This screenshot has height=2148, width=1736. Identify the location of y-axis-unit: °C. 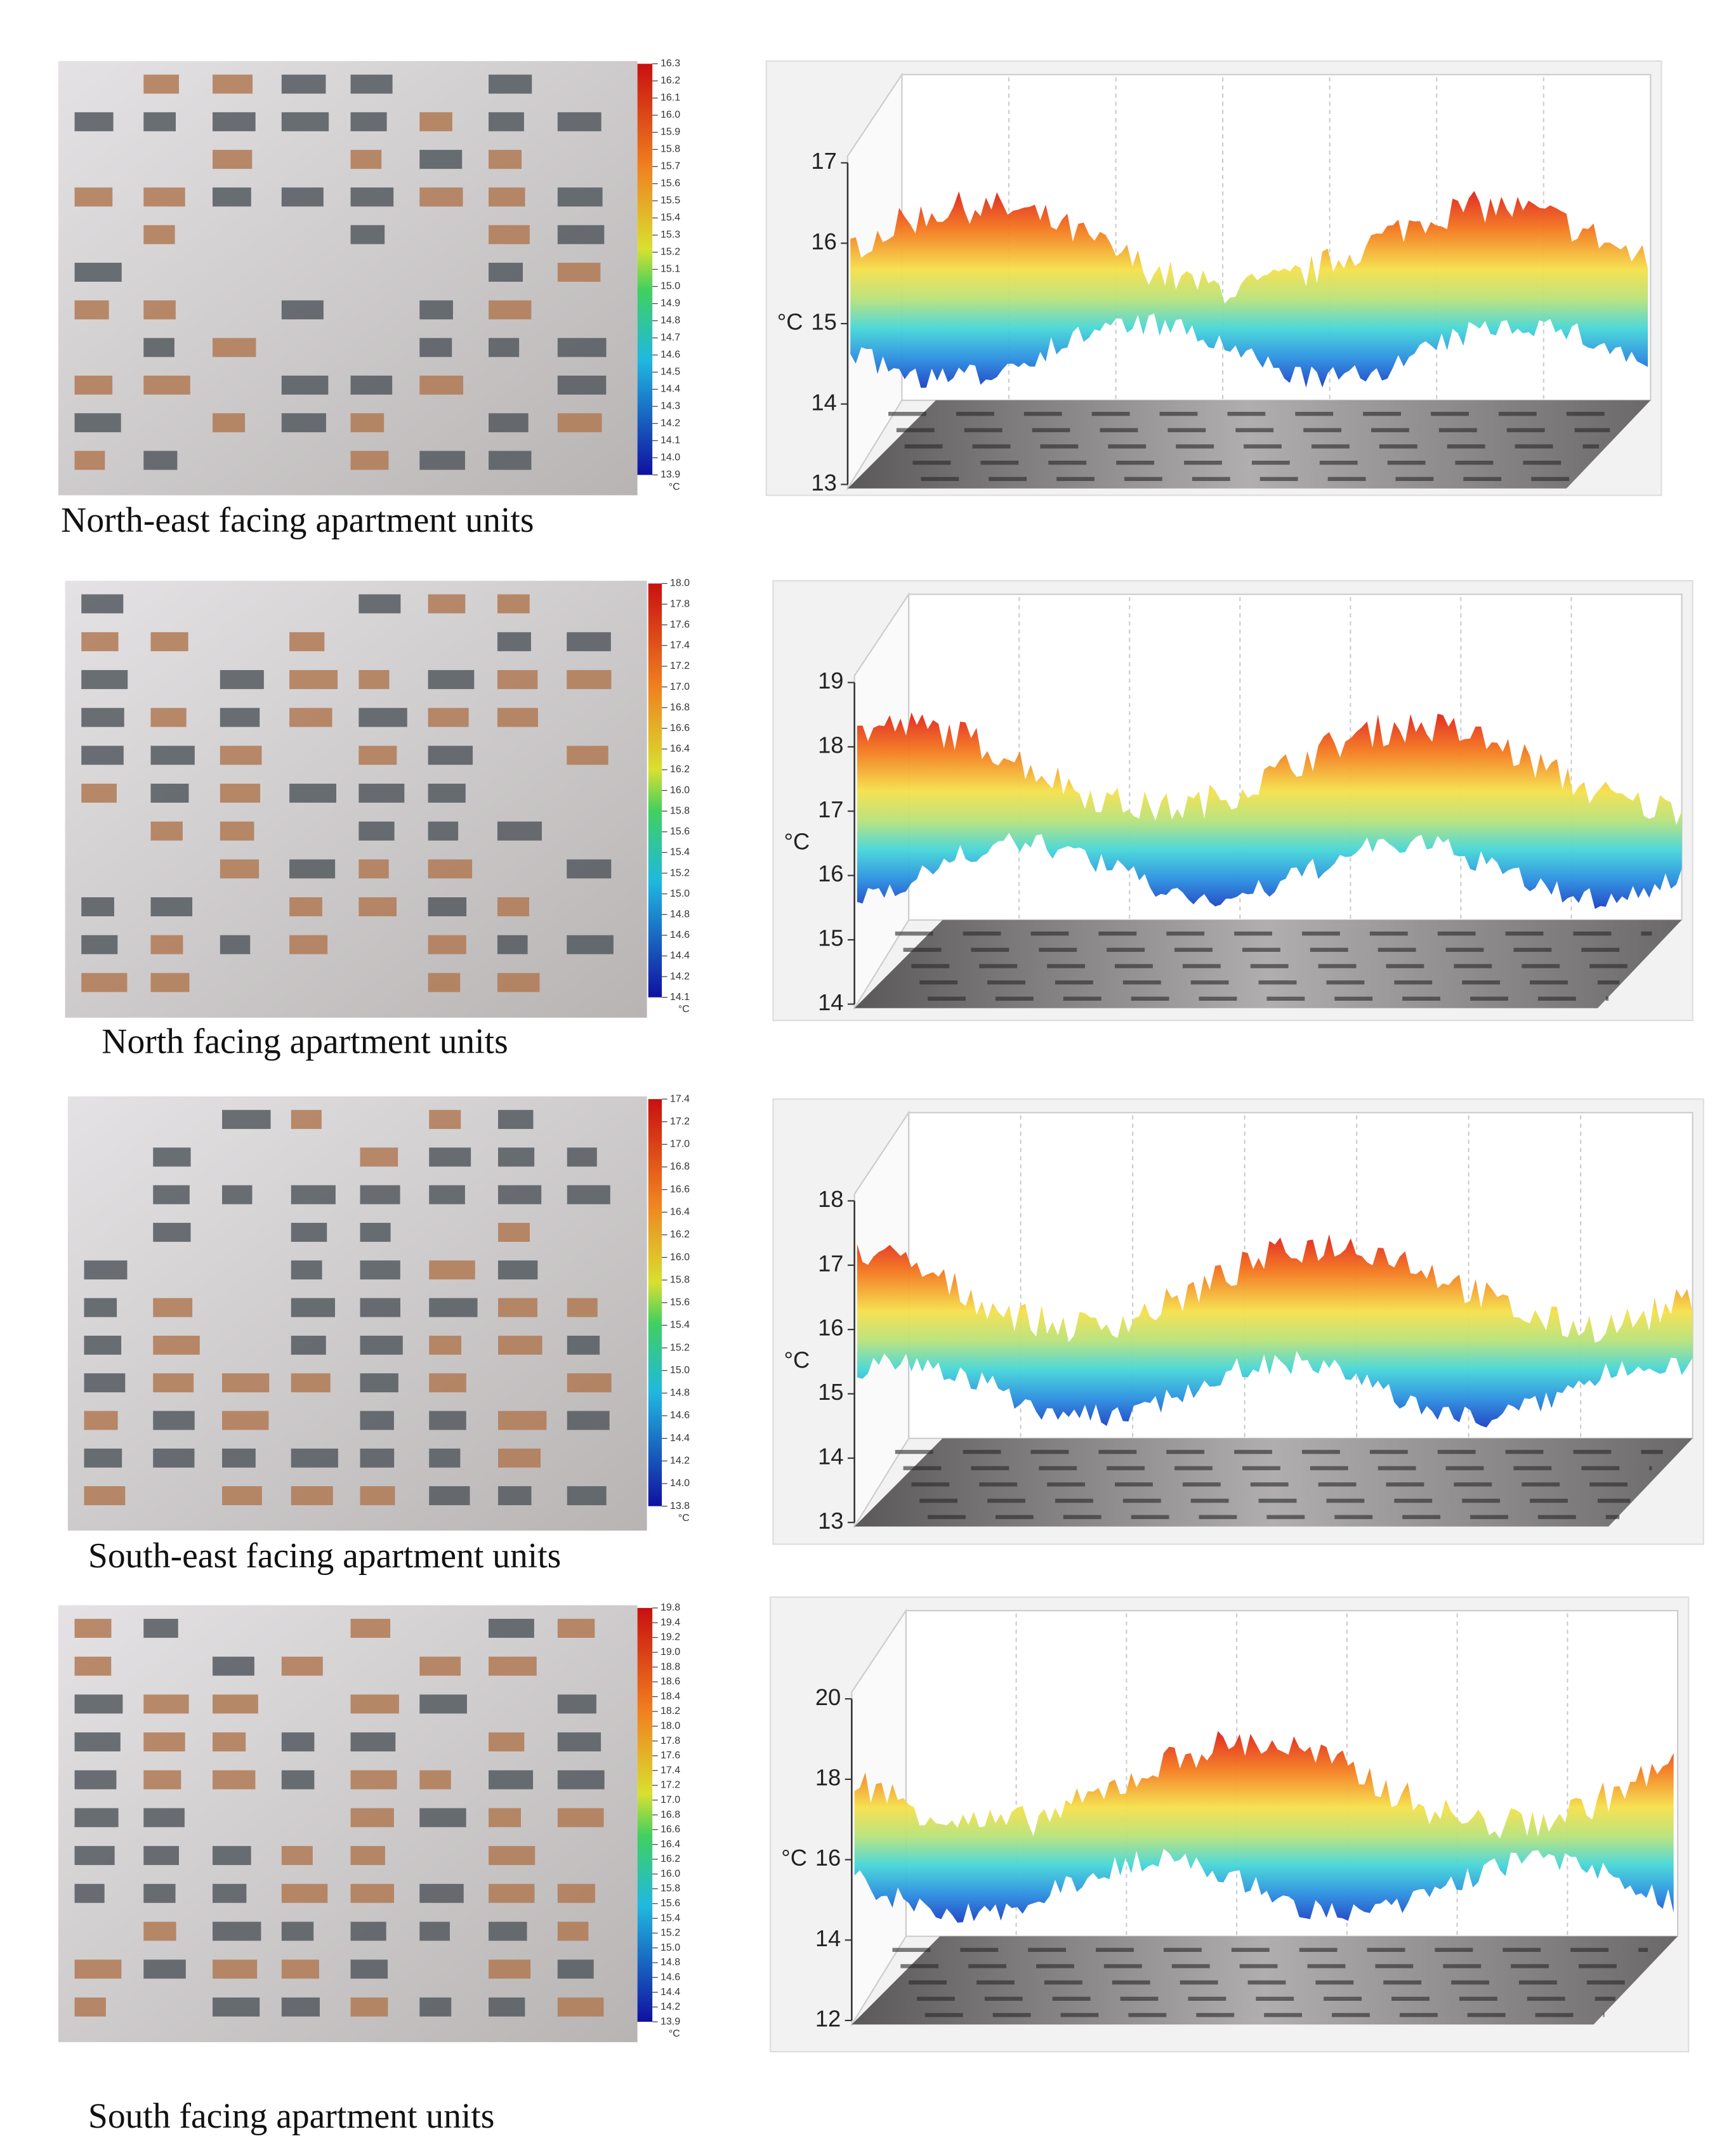
(794, 1858).